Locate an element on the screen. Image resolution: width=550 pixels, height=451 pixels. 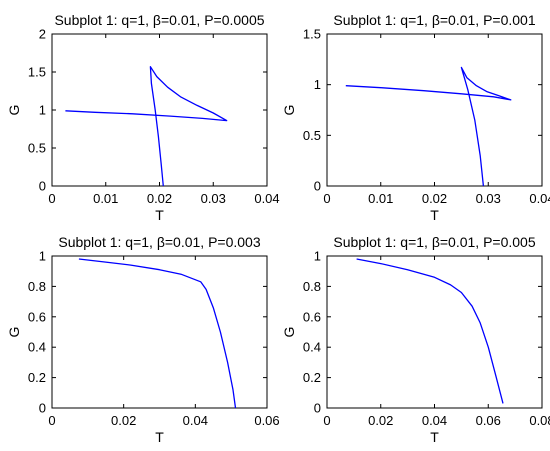
chart-title: Subplot 1: q=1, β=0.01, P=0.003 is located at coordinates (159, 242).